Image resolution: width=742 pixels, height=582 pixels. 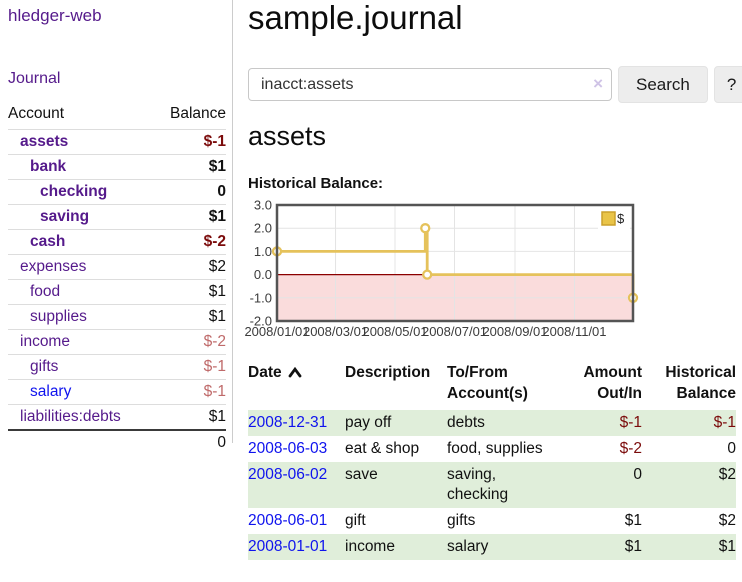 I want to click on transaction-date-link: 2008-06-02, so click(x=288, y=474).